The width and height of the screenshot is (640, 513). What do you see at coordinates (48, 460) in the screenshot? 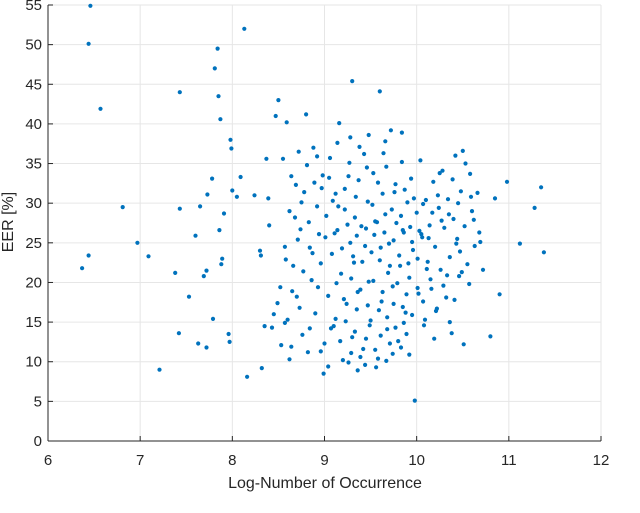
I see `x-tick-label: 6` at bounding box center [48, 460].